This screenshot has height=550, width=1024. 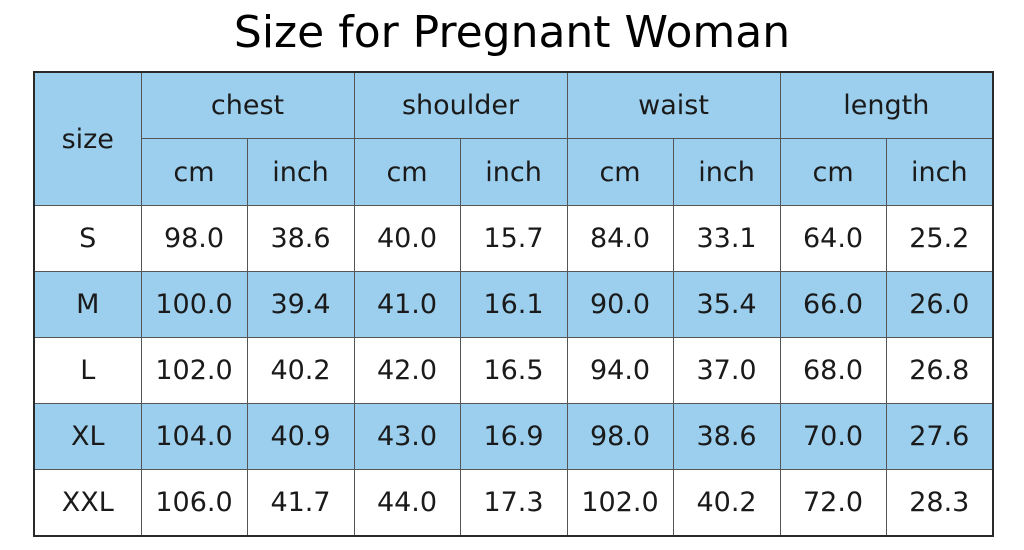 I want to click on size-cell: M, so click(x=87, y=304).